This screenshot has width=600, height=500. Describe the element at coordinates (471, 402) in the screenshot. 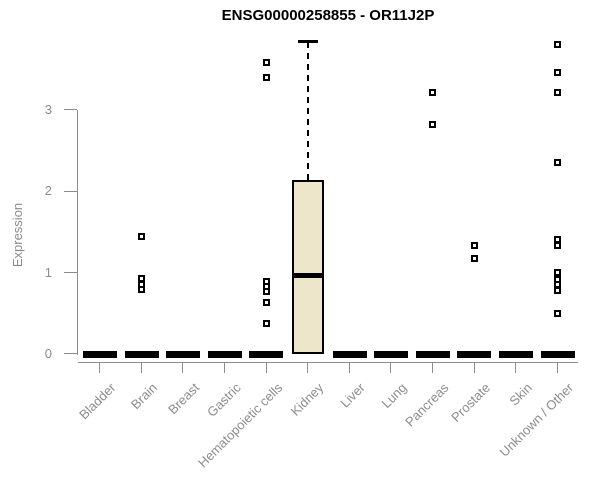

I see `x-category-label-prostate: Prostate` at that location.